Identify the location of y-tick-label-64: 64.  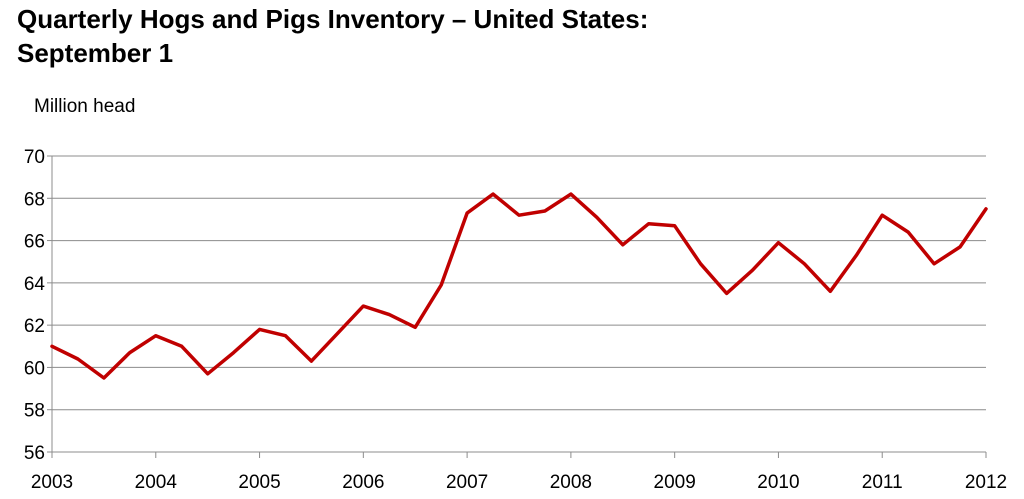
(35, 284).